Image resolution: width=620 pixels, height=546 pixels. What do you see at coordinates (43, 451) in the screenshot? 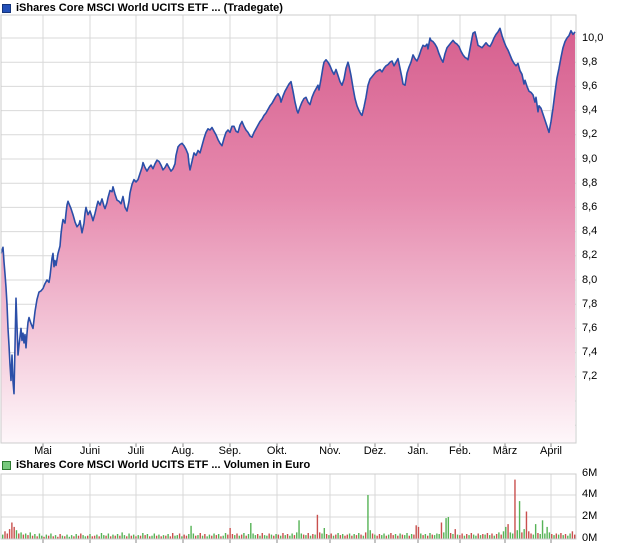
I see `price-x-tick-label: Mai` at bounding box center [43, 451].